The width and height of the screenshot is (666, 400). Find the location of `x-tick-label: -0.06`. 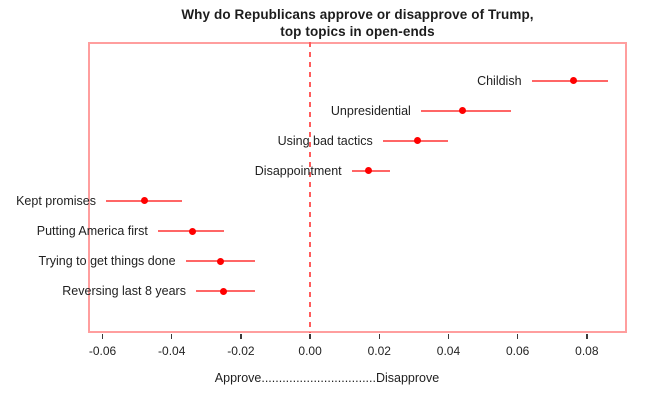

x-tick-label: -0.06 is located at coordinates (102, 351).